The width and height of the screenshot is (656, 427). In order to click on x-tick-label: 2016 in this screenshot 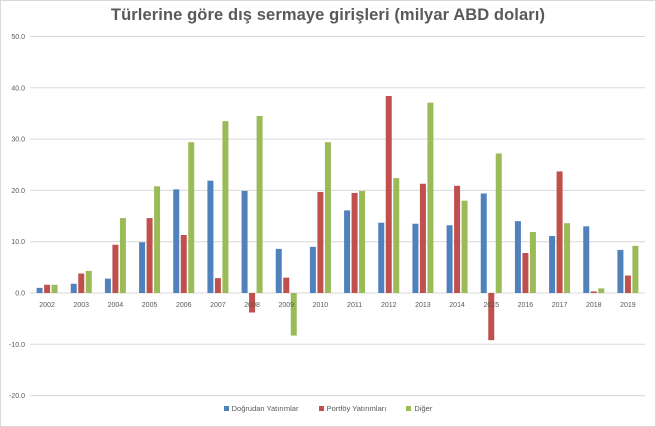, I will do `click(526, 305)`.